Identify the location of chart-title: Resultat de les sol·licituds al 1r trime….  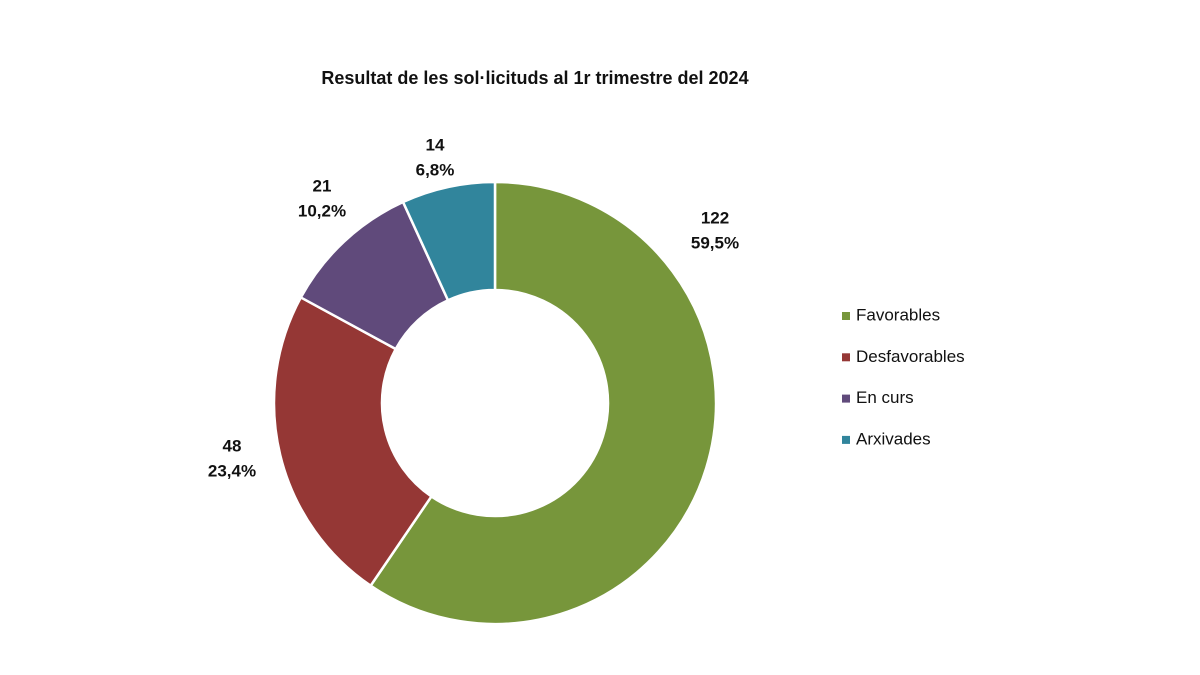
(534, 78).